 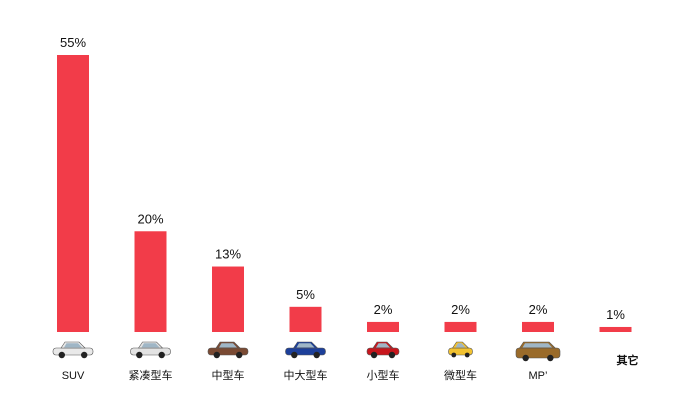 I want to click on category-label-3: 中型车, so click(x=228, y=375).